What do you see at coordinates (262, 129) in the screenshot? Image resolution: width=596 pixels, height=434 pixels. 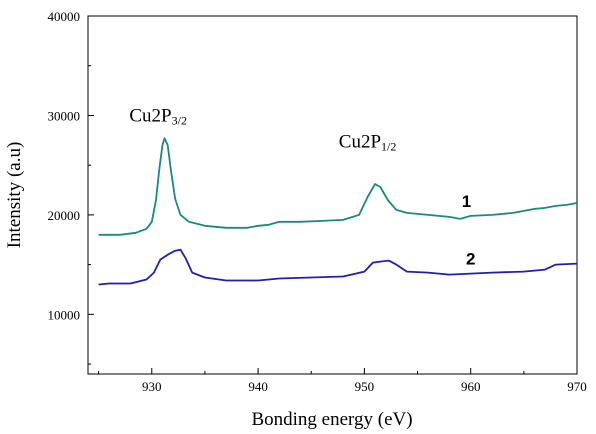 I see `annotation-layer: Cu2P3/2 Cu2P1/2` at bounding box center [262, 129].